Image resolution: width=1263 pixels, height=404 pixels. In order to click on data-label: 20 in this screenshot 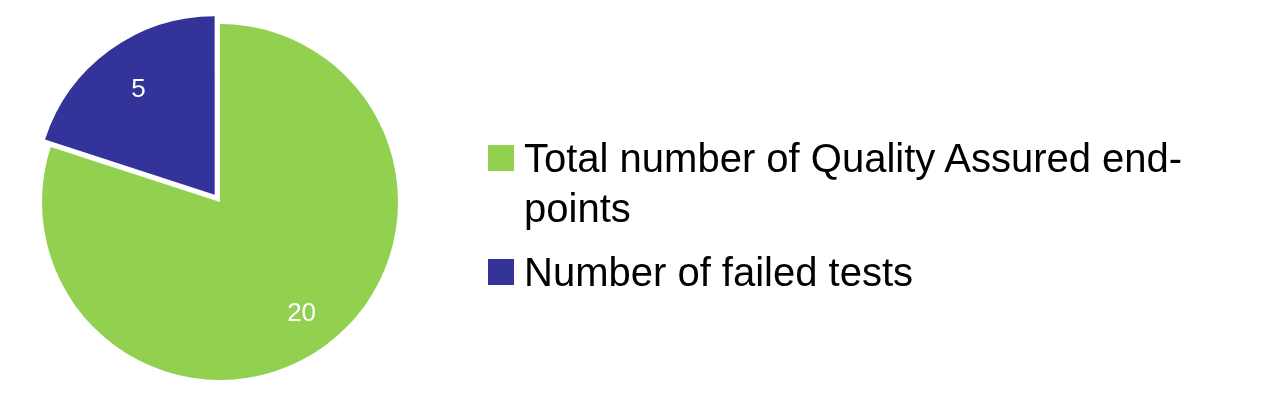, I will do `click(302, 312)`.